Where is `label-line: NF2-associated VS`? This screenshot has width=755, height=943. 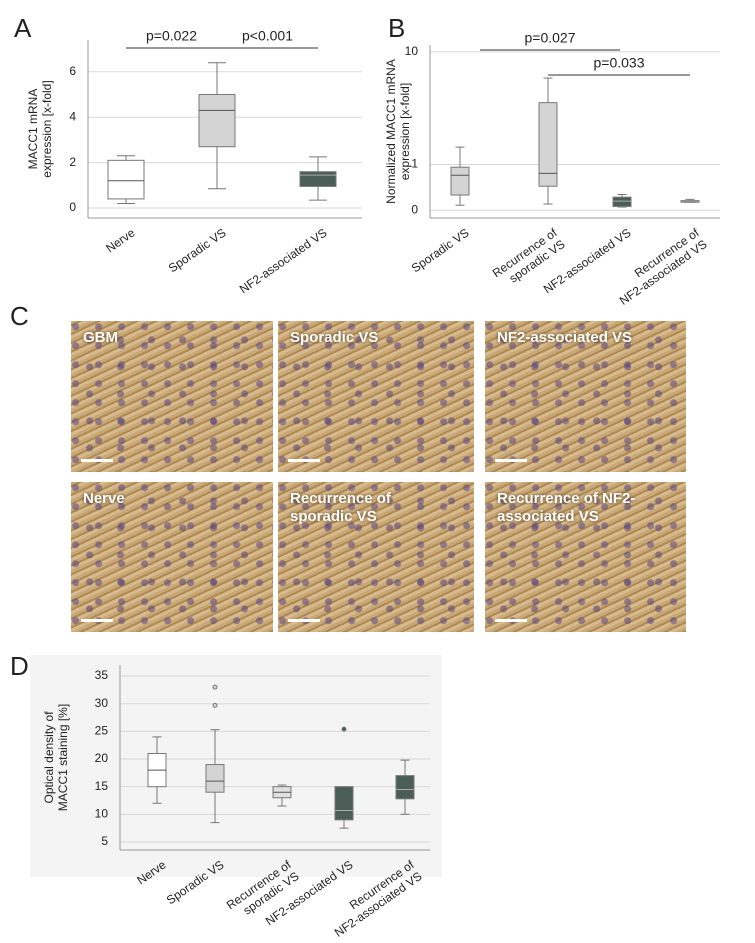 label-line: NF2-associated VS is located at coordinates (565, 337).